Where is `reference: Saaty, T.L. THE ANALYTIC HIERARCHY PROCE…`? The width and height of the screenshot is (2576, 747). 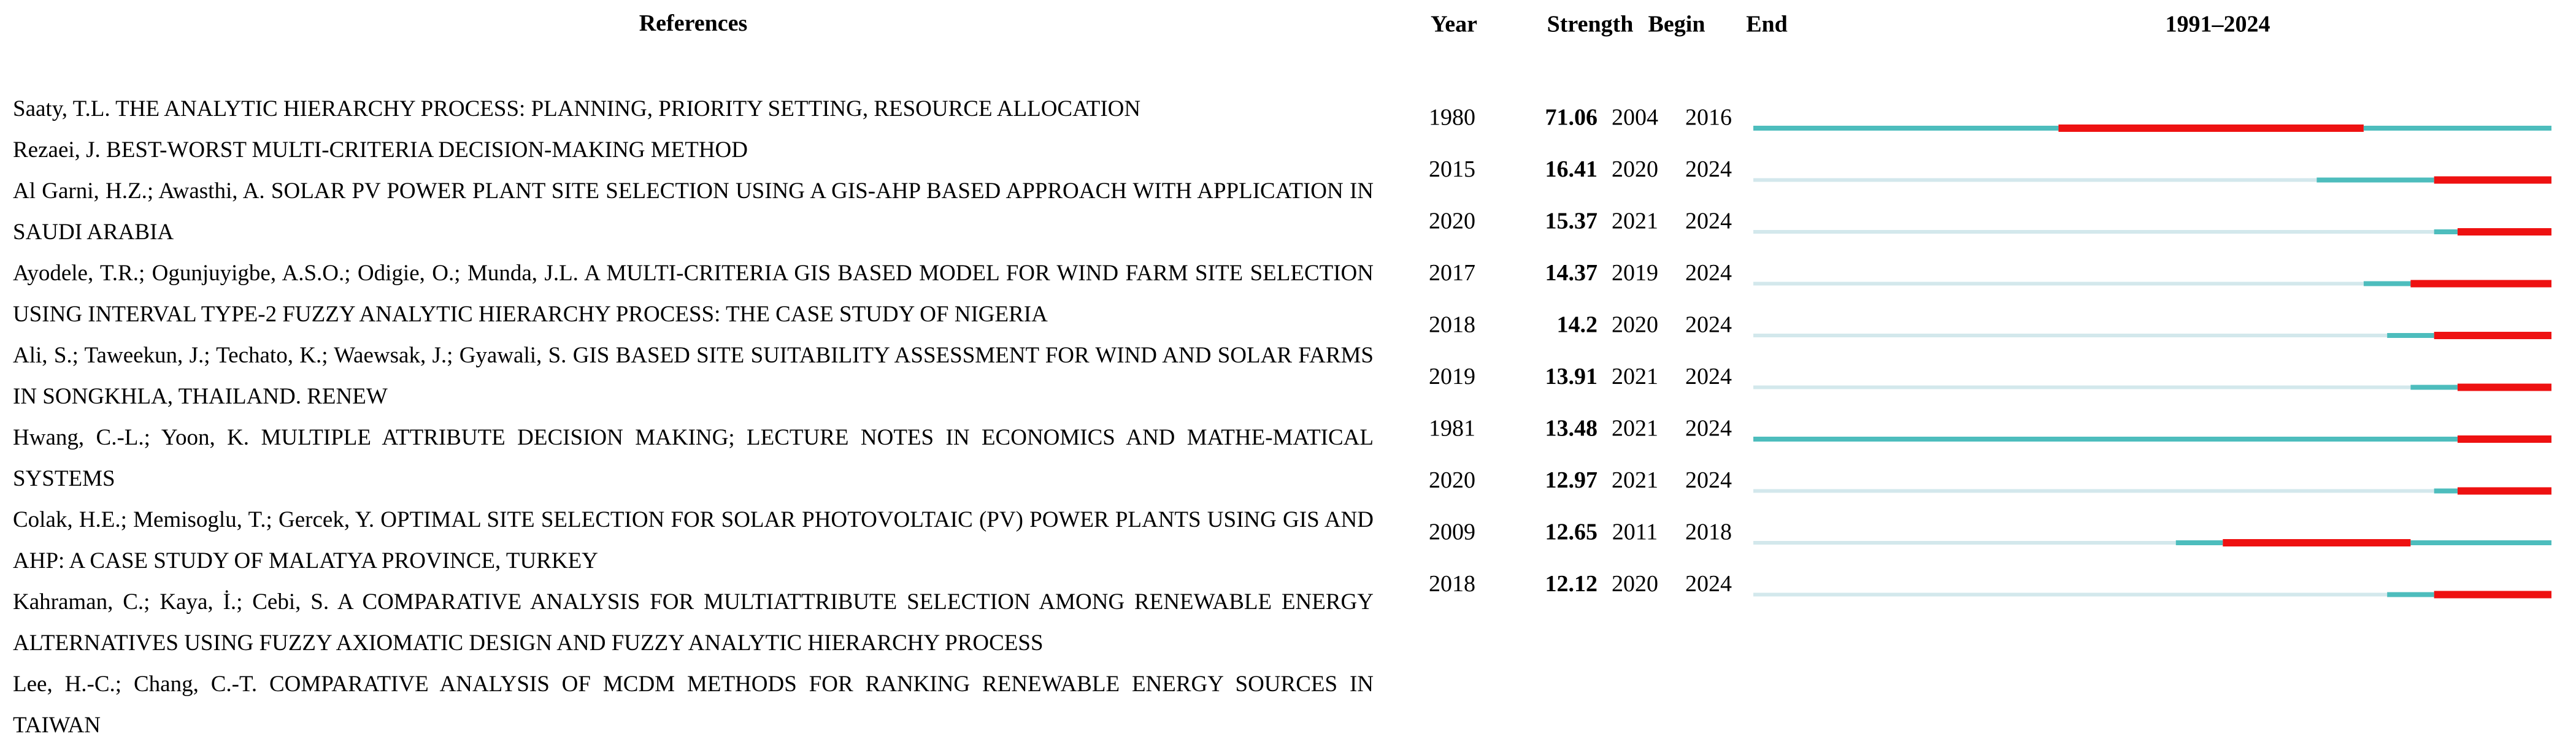
reference: Saaty, T.L. THE ANALYTIC HIERARCHY PROCE… is located at coordinates (577, 108).